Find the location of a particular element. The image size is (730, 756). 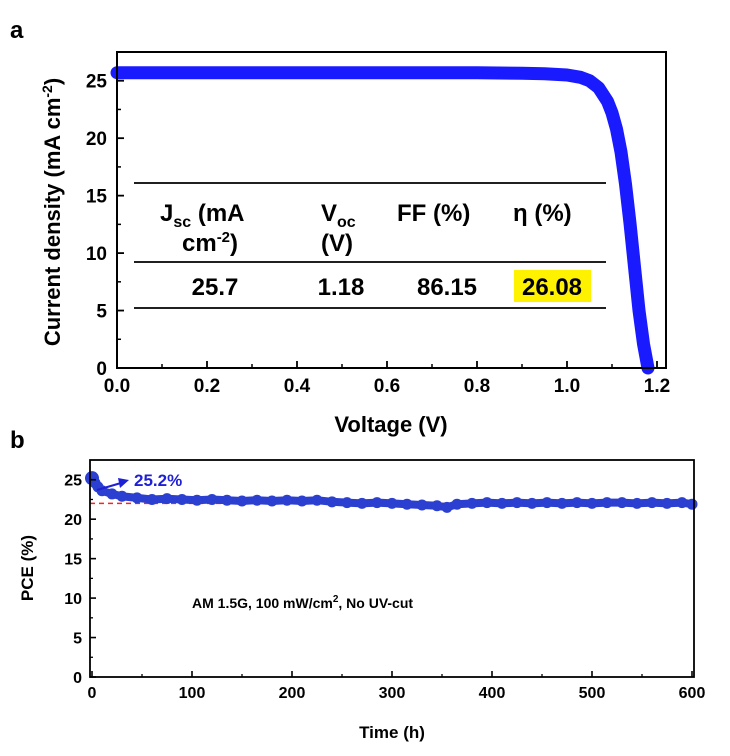

peak-arrow-head is located at coordinates (123, 483).